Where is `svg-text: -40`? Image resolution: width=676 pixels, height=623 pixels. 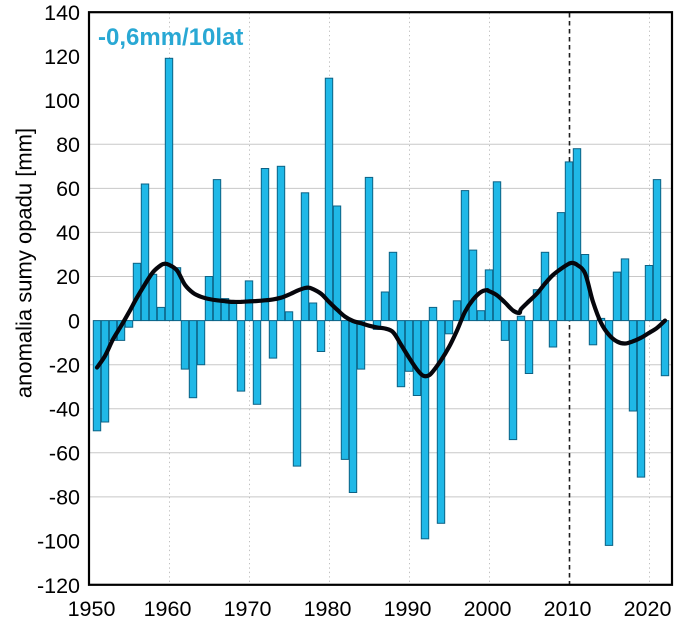
svg-text: -40 is located at coordinates (64, 410).